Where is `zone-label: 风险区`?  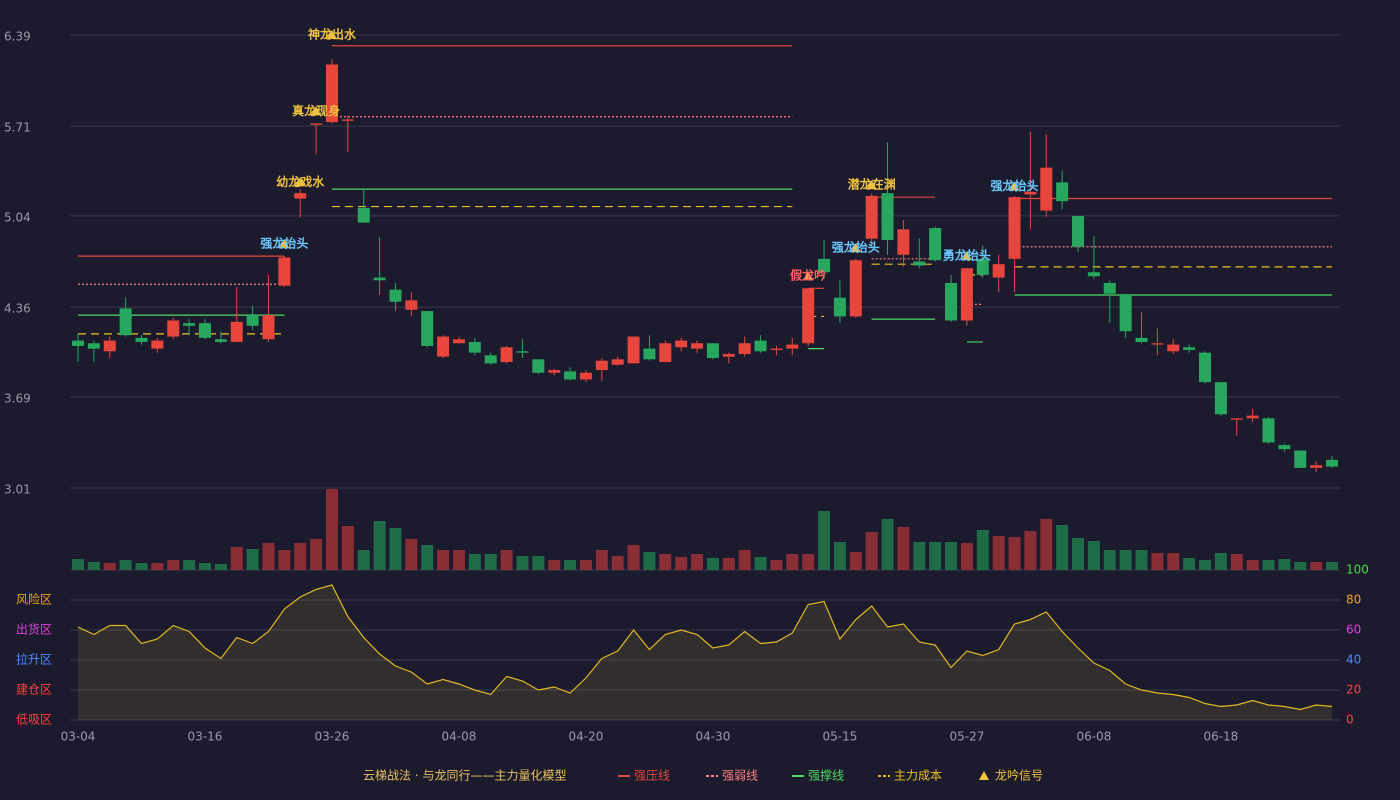
zone-label: 风险区 is located at coordinates (34, 599).